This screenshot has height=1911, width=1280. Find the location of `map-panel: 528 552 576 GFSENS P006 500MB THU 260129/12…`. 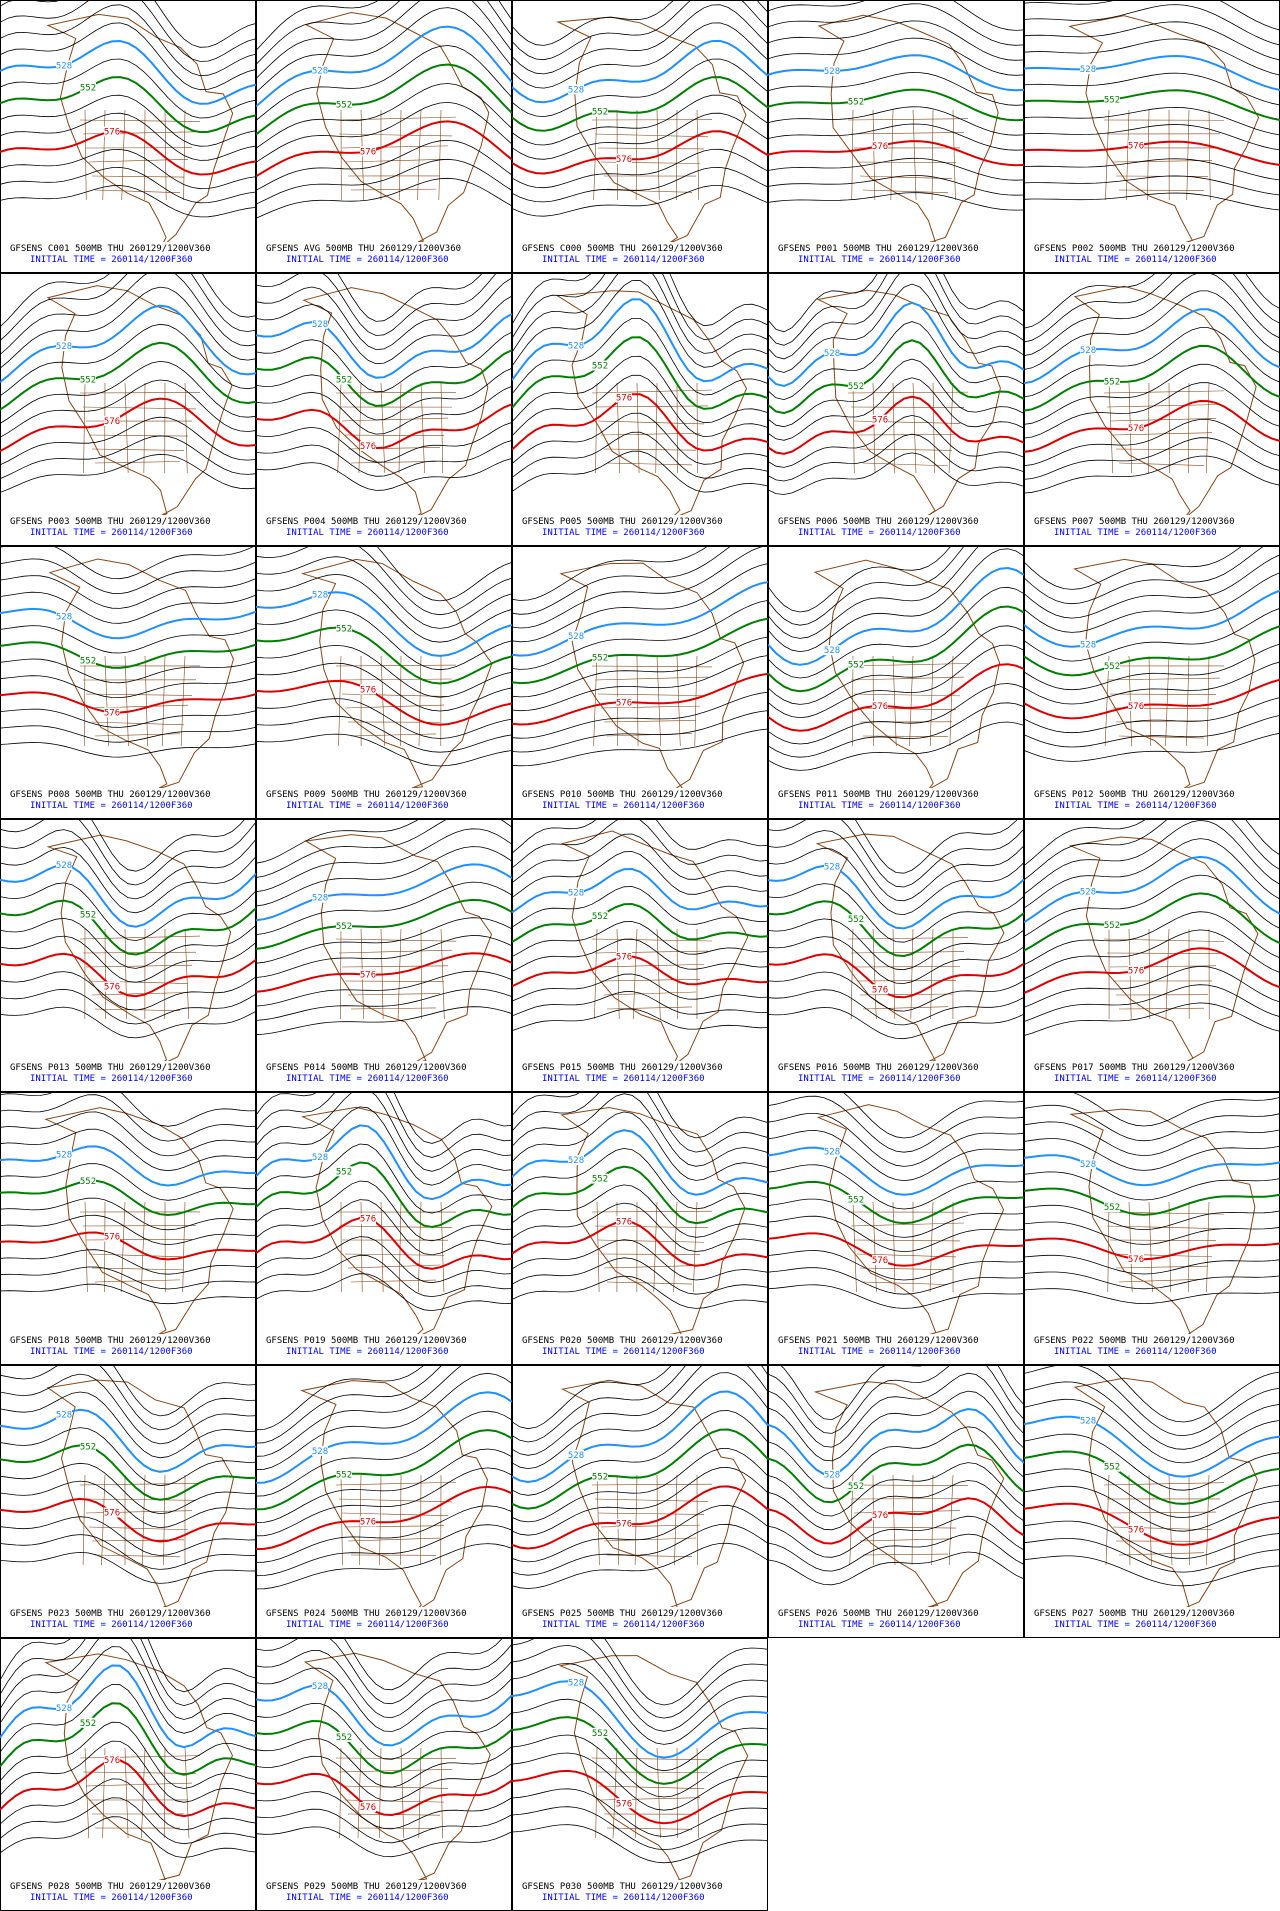

map-panel: 528 552 576 GFSENS P006 500MB THU 260129/12… is located at coordinates (896, 409).